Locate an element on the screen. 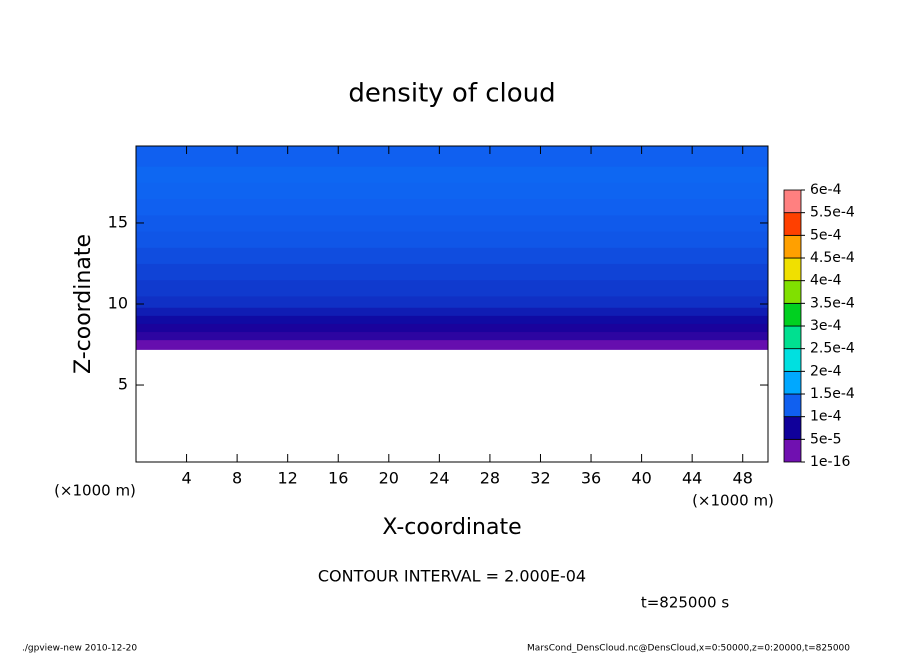 The image size is (904, 654). colorbar-label: 5.5e-4 is located at coordinates (832, 213).